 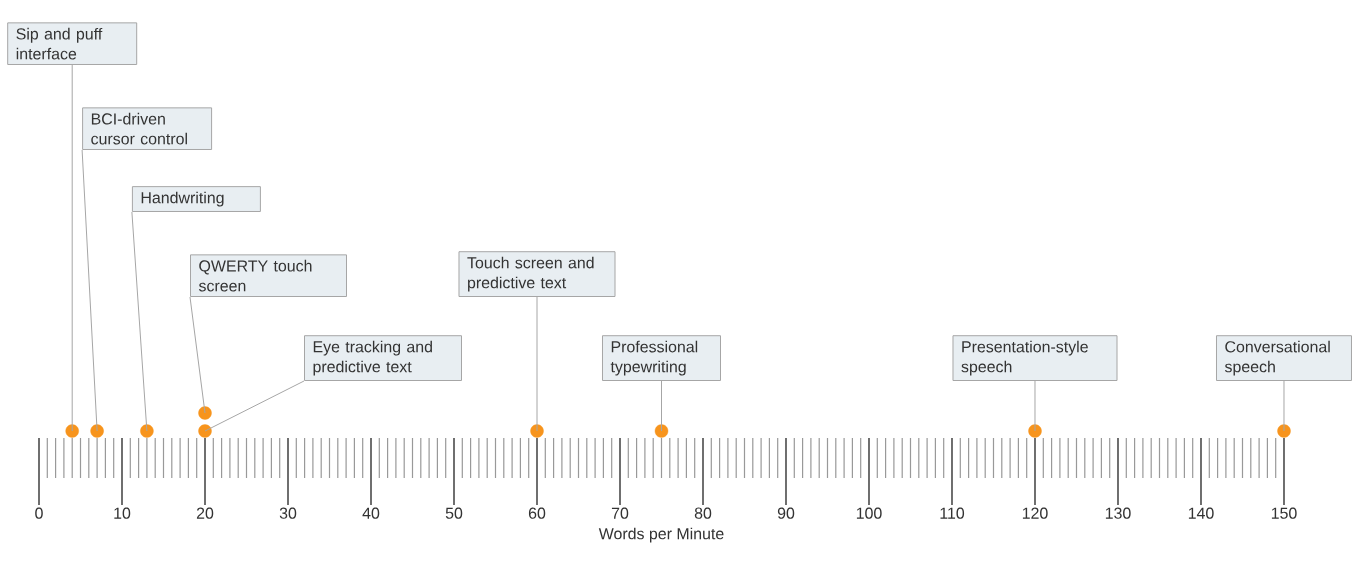 What do you see at coordinates (530, 274) in the screenshot?
I see `text: Touch screen and predictive text` at bounding box center [530, 274].